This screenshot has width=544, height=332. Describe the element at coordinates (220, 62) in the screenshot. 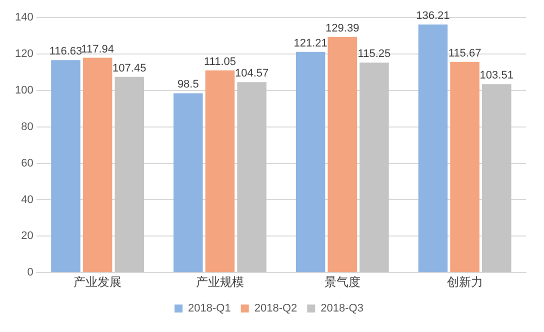

I see `data-label: 111.05` at that location.